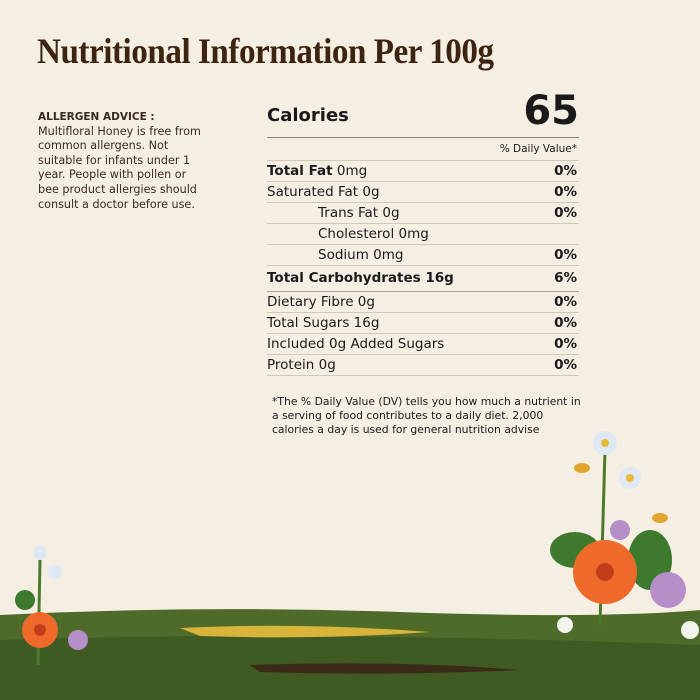  I want to click on nutrient-name: Total Sugars 16g, so click(323, 323).